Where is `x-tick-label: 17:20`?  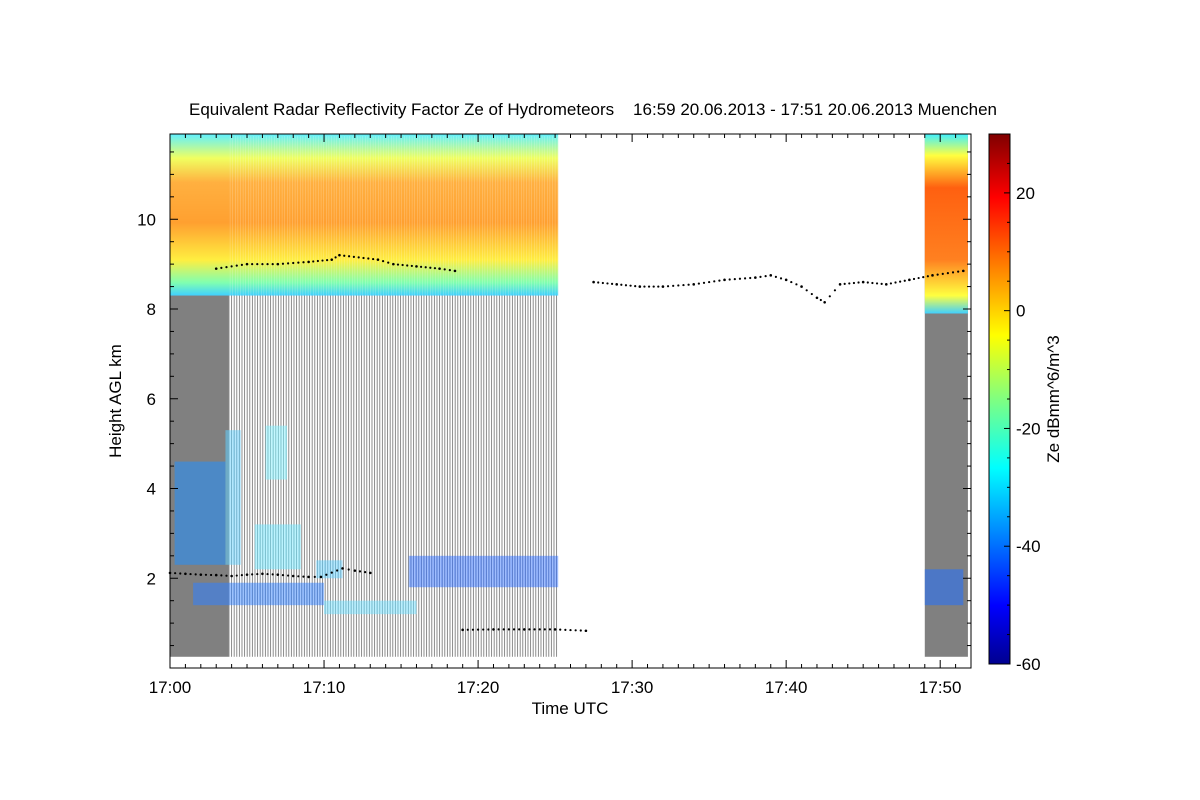
x-tick-label: 17:20 is located at coordinates (478, 687).